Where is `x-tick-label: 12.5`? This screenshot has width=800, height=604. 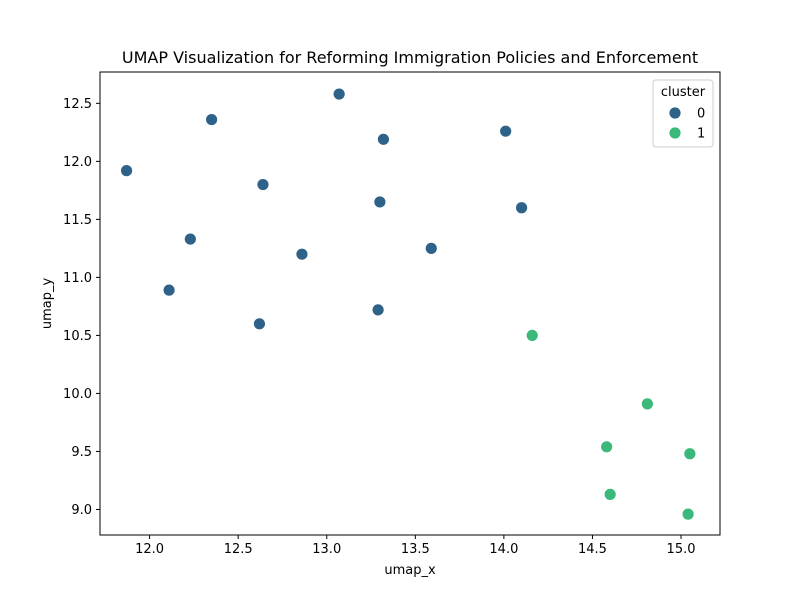
x-tick-label: 12.5 is located at coordinates (238, 549).